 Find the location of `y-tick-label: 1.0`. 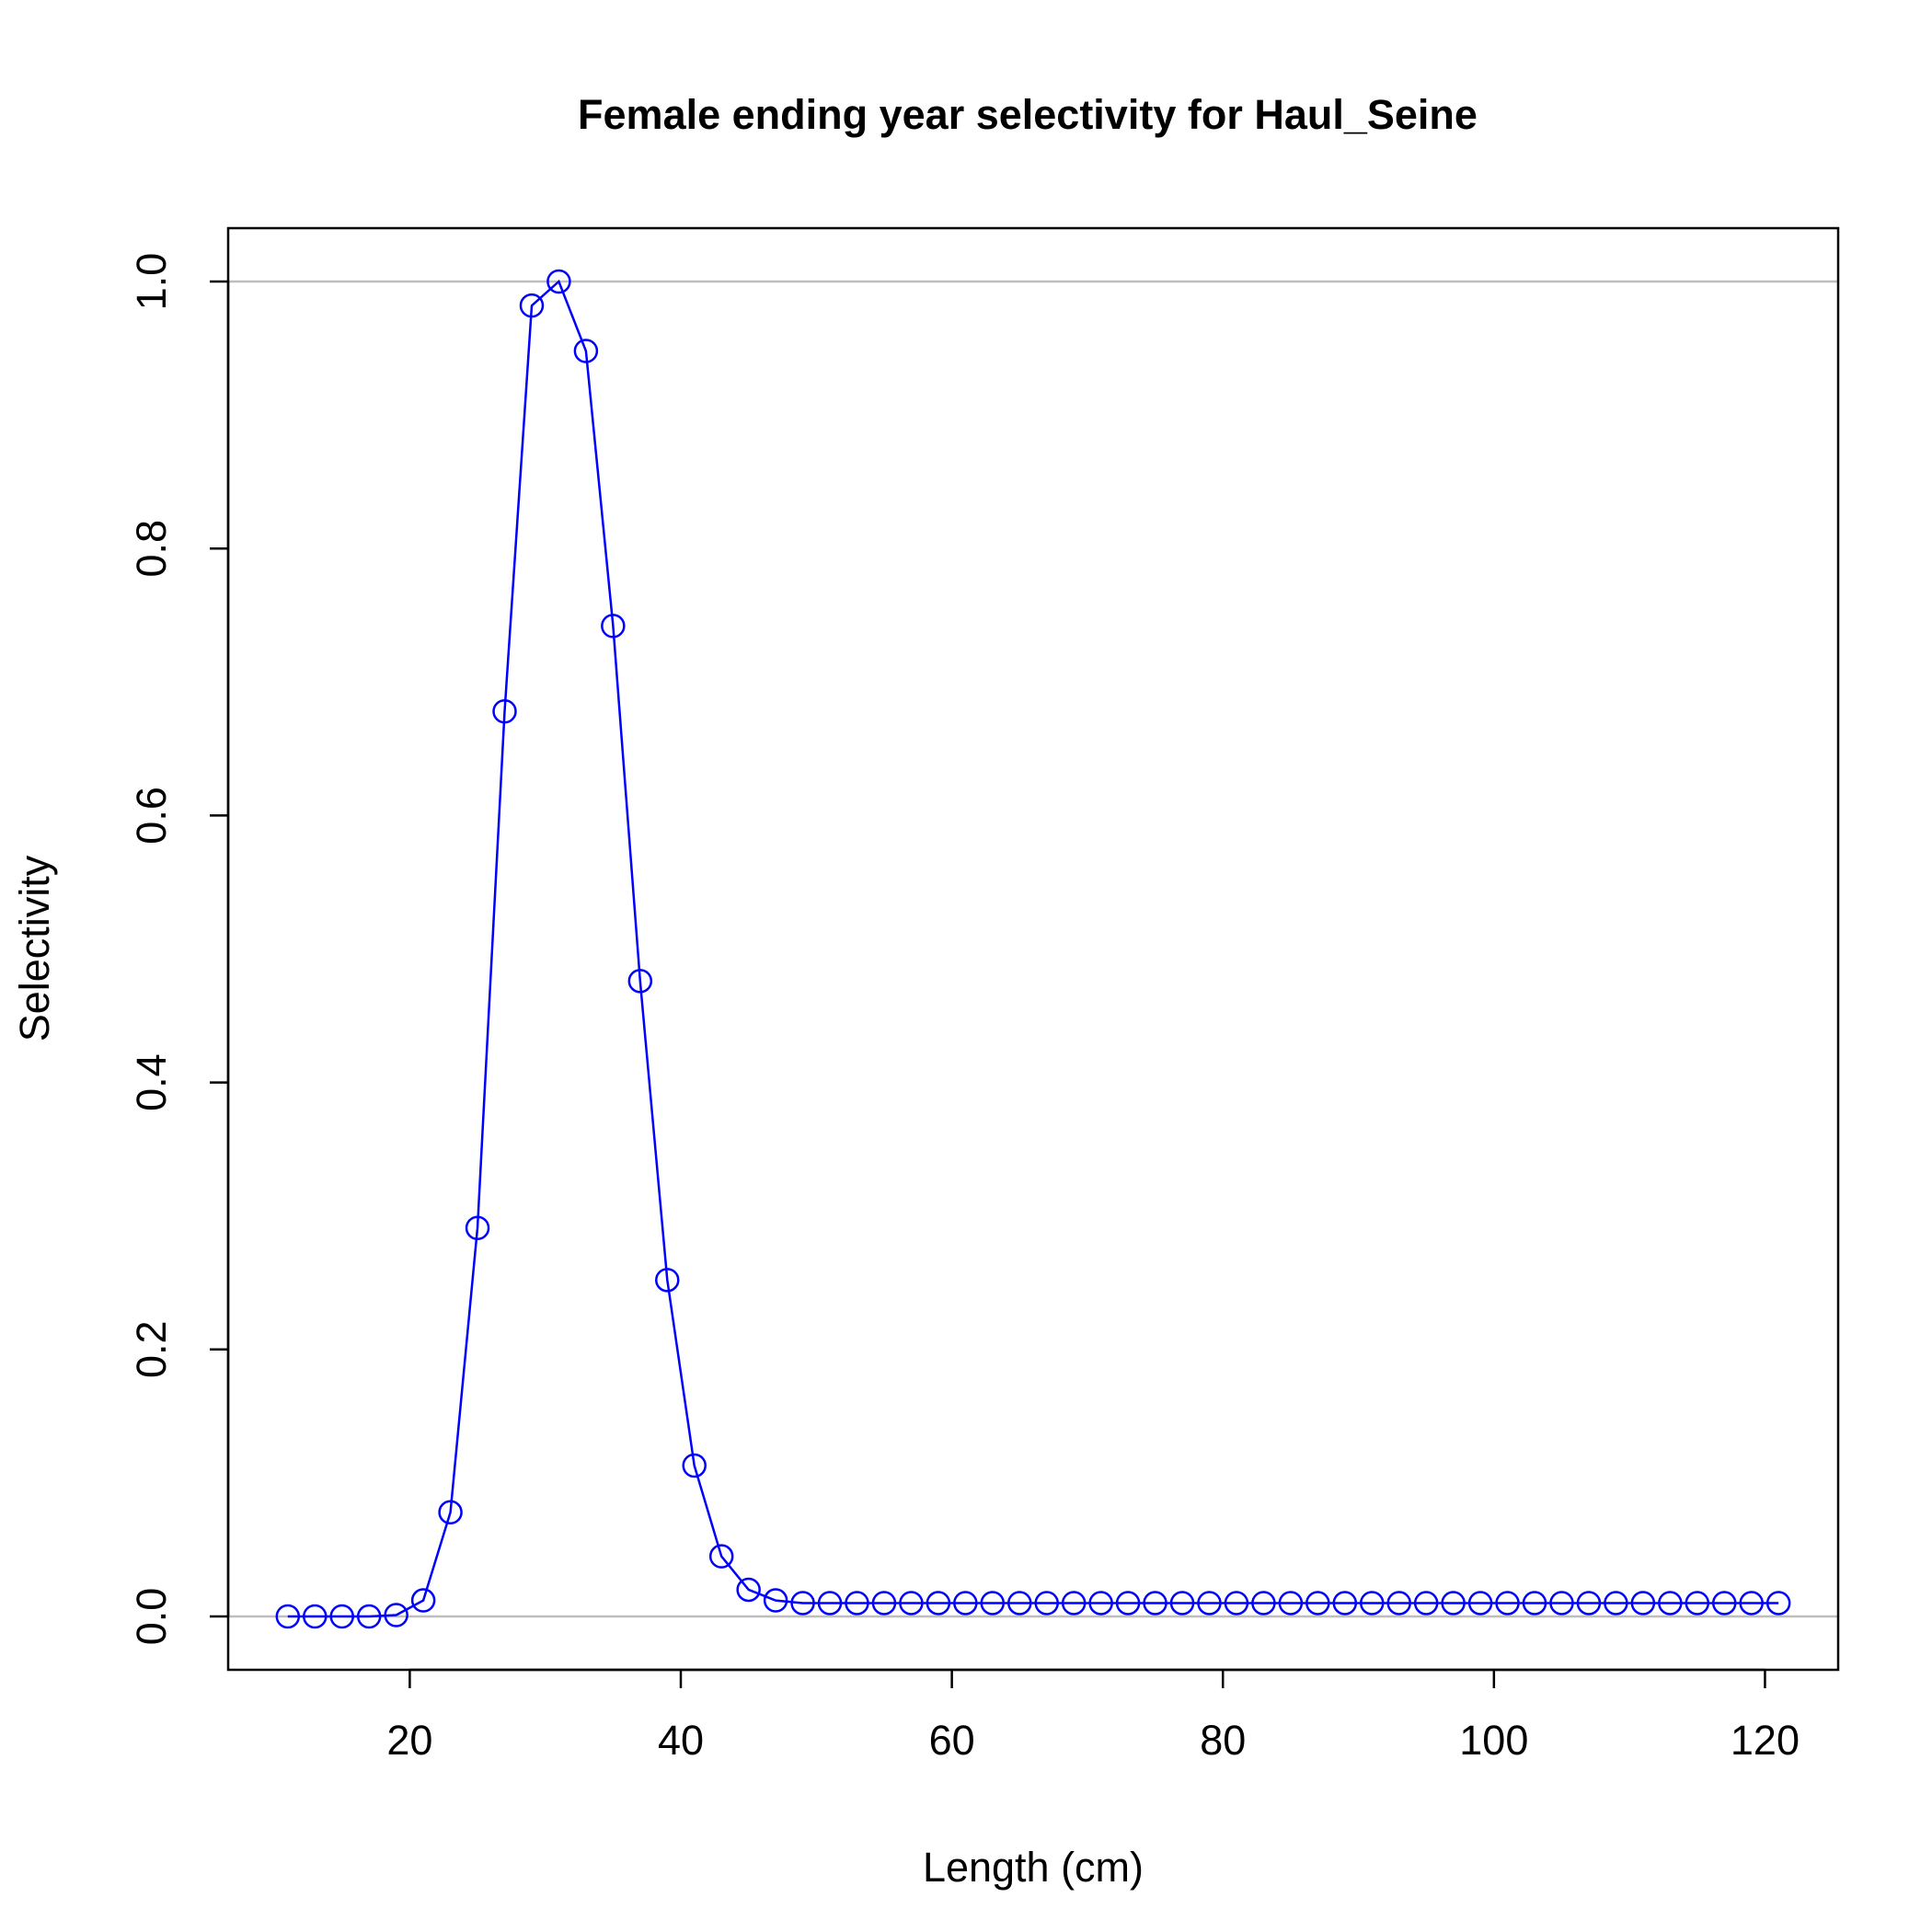

y-tick-label: 1.0 is located at coordinates (151, 282).